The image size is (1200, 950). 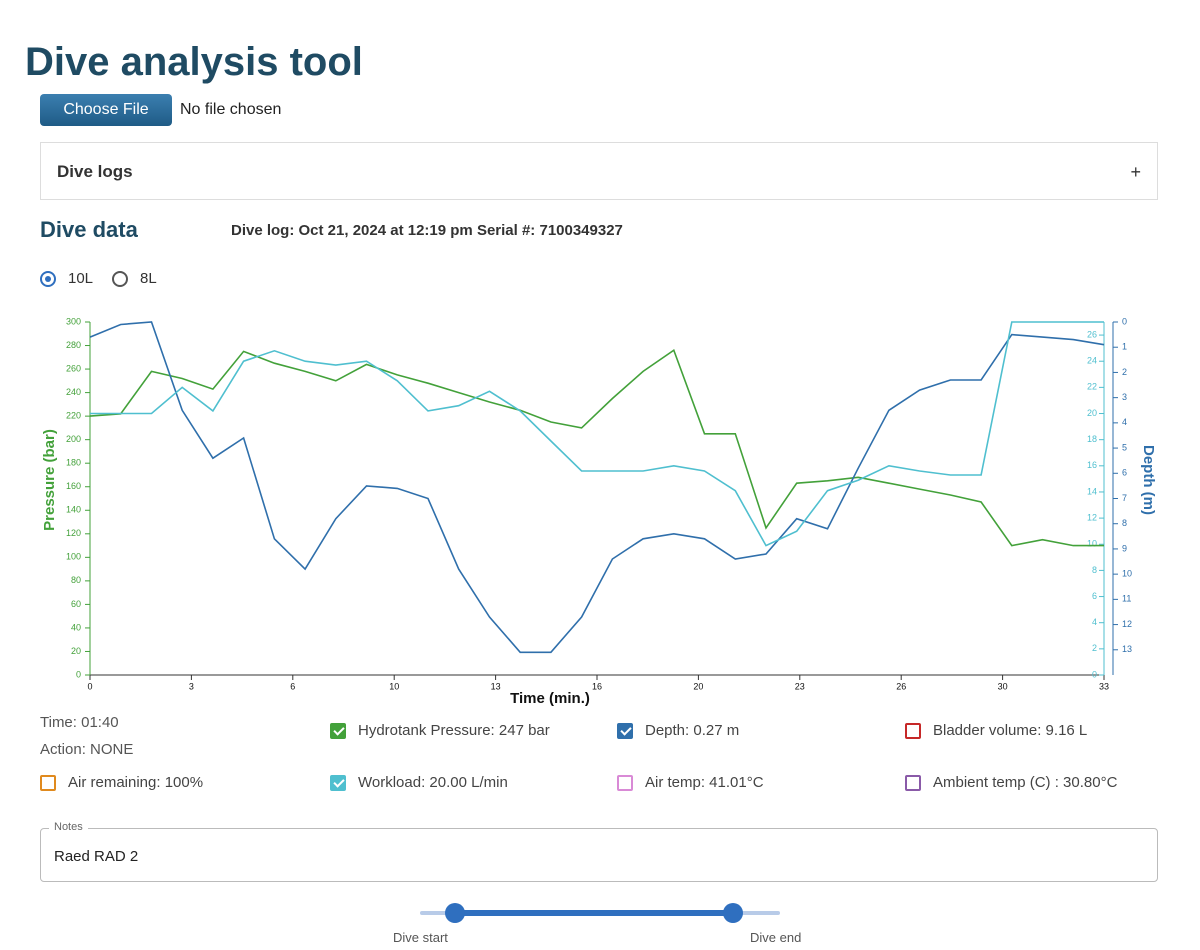 I want to click on y2-tick-label: 9, so click(x=1124, y=548).